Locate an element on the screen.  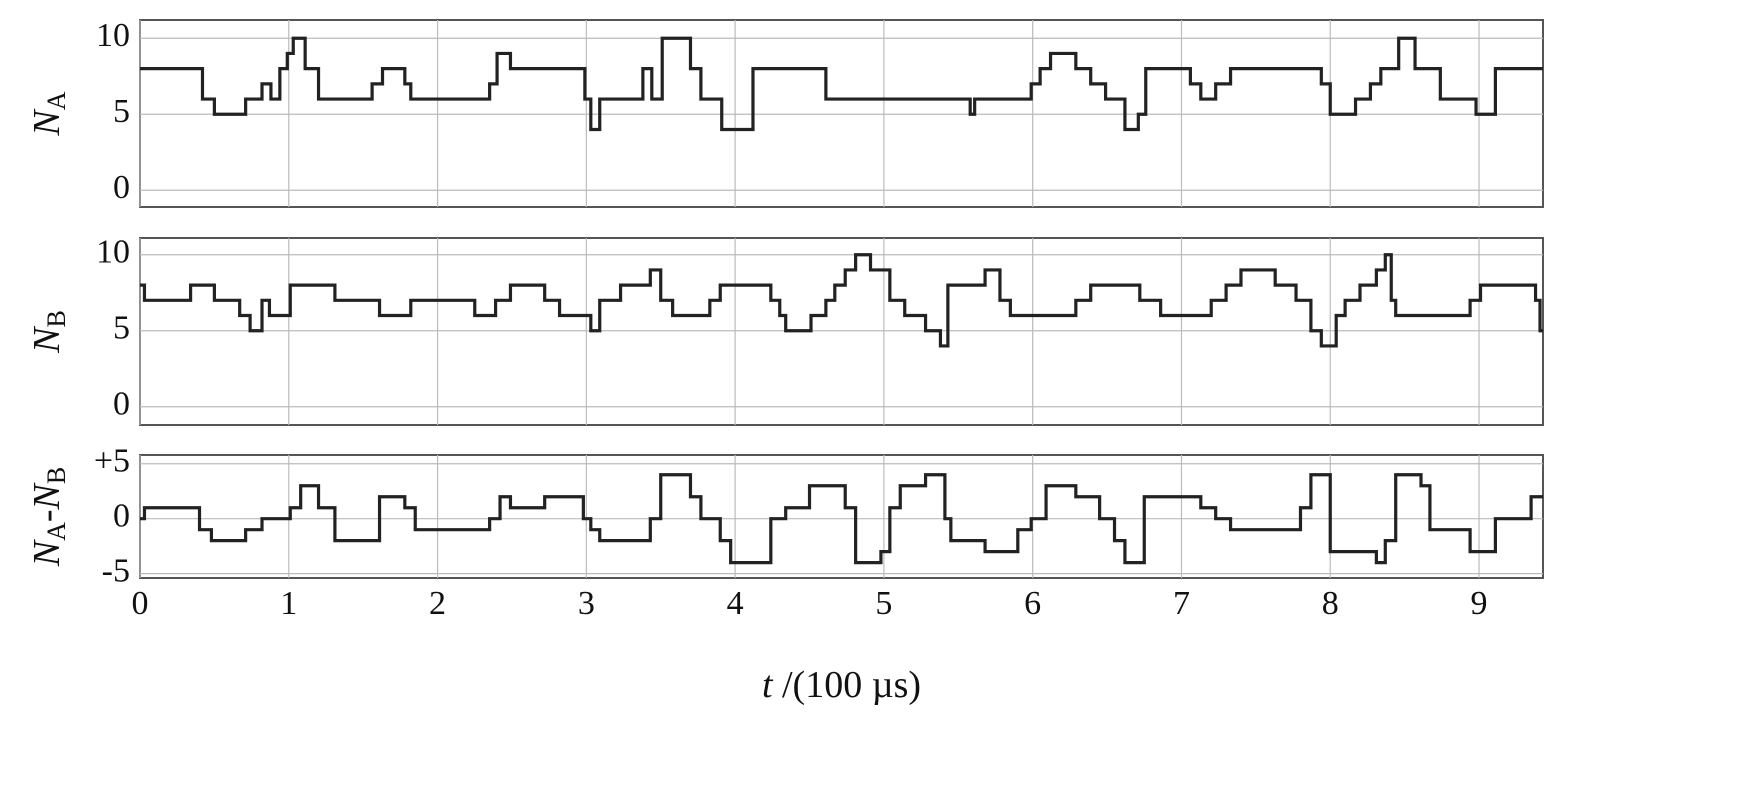
x-tick-label: 7 is located at coordinates (1181, 603).